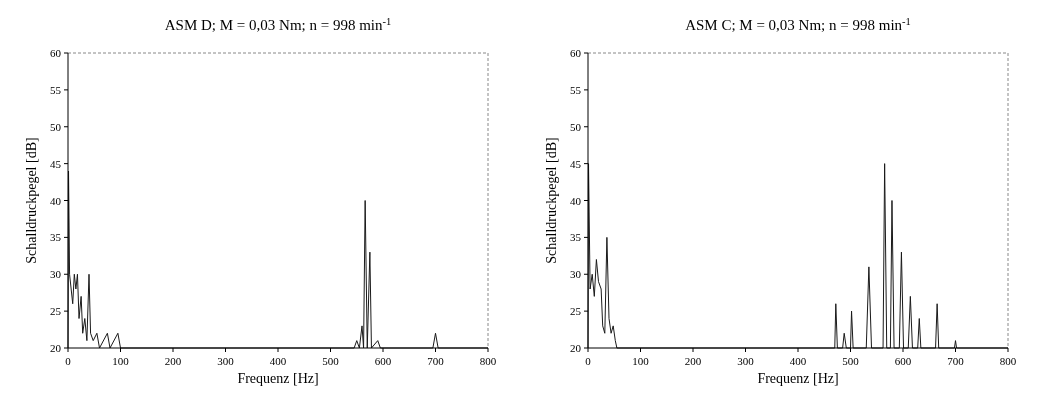 The image size is (1047, 417). What do you see at coordinates (278, 24) in the screenshot?
I see `chart-title: ASM D; M = 0,03 Nm; n = 998 min$^{-1}$` at bounding box center [278, 24].